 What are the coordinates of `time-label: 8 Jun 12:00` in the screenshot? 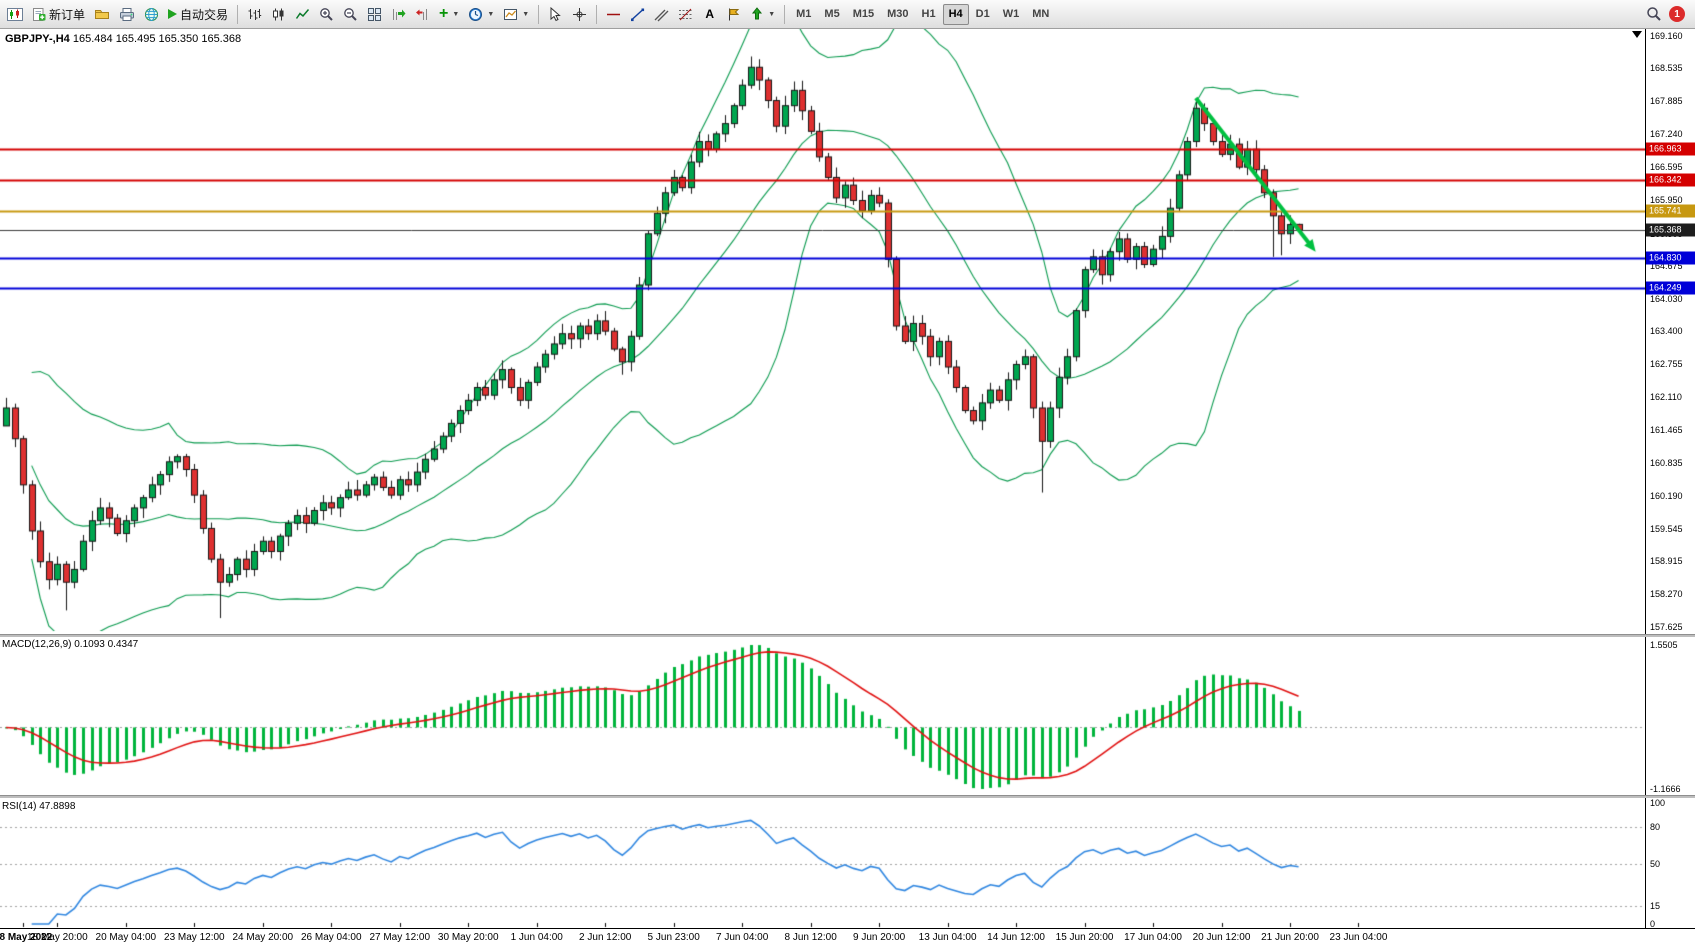 It's located at (810, 937).